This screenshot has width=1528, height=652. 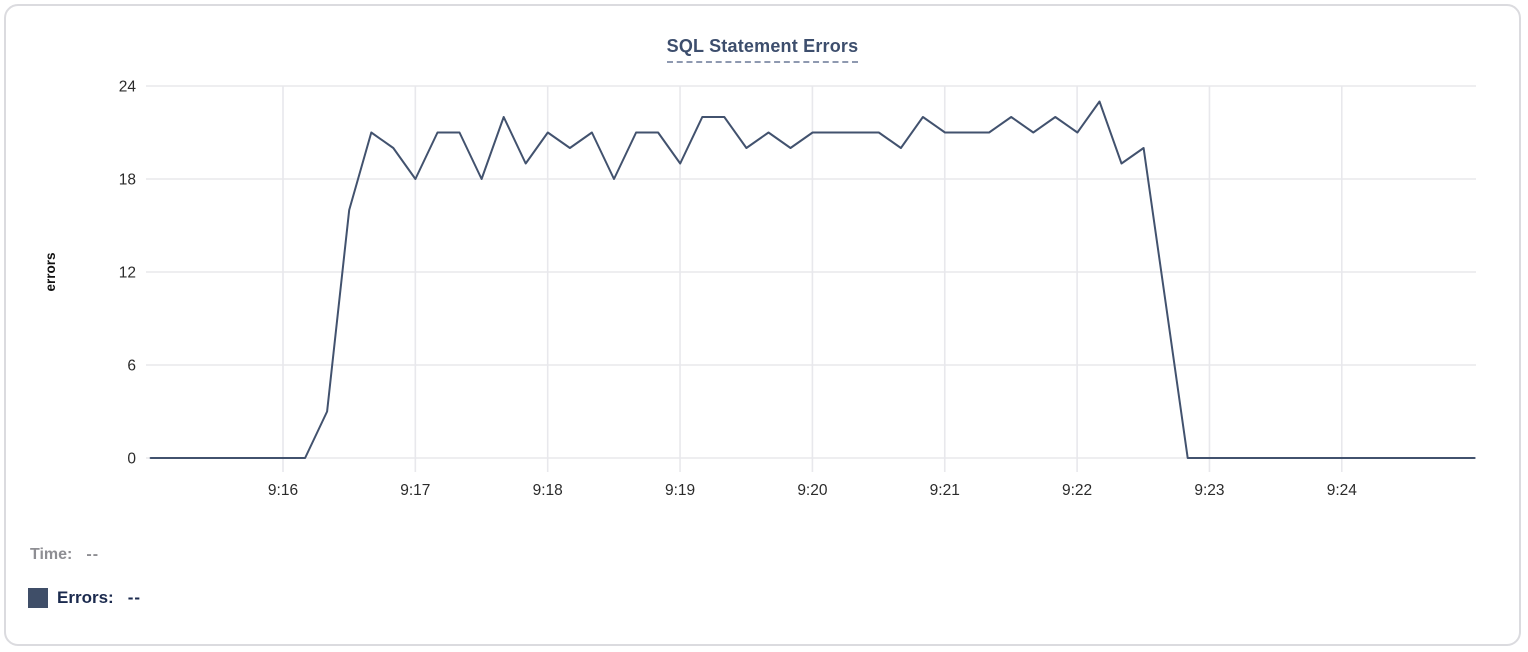 I want to click on x-tick-label: 9:21, so click(x=945, y=490).